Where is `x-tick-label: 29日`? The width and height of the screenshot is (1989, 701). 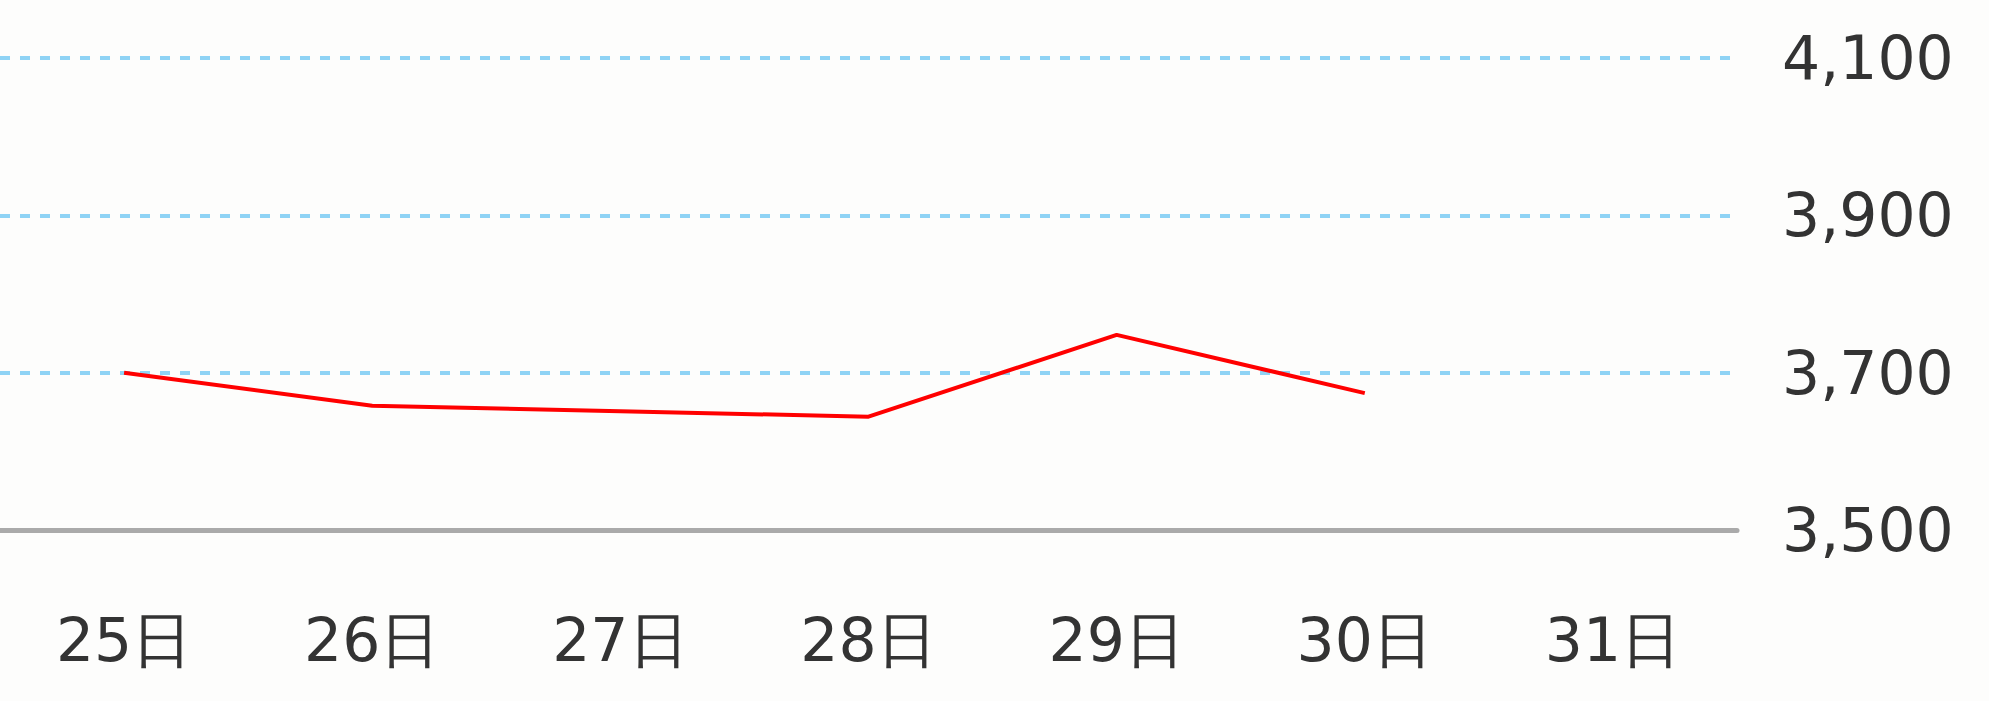
x-tick-label: 29日 is located at coordinates (1116, 640).